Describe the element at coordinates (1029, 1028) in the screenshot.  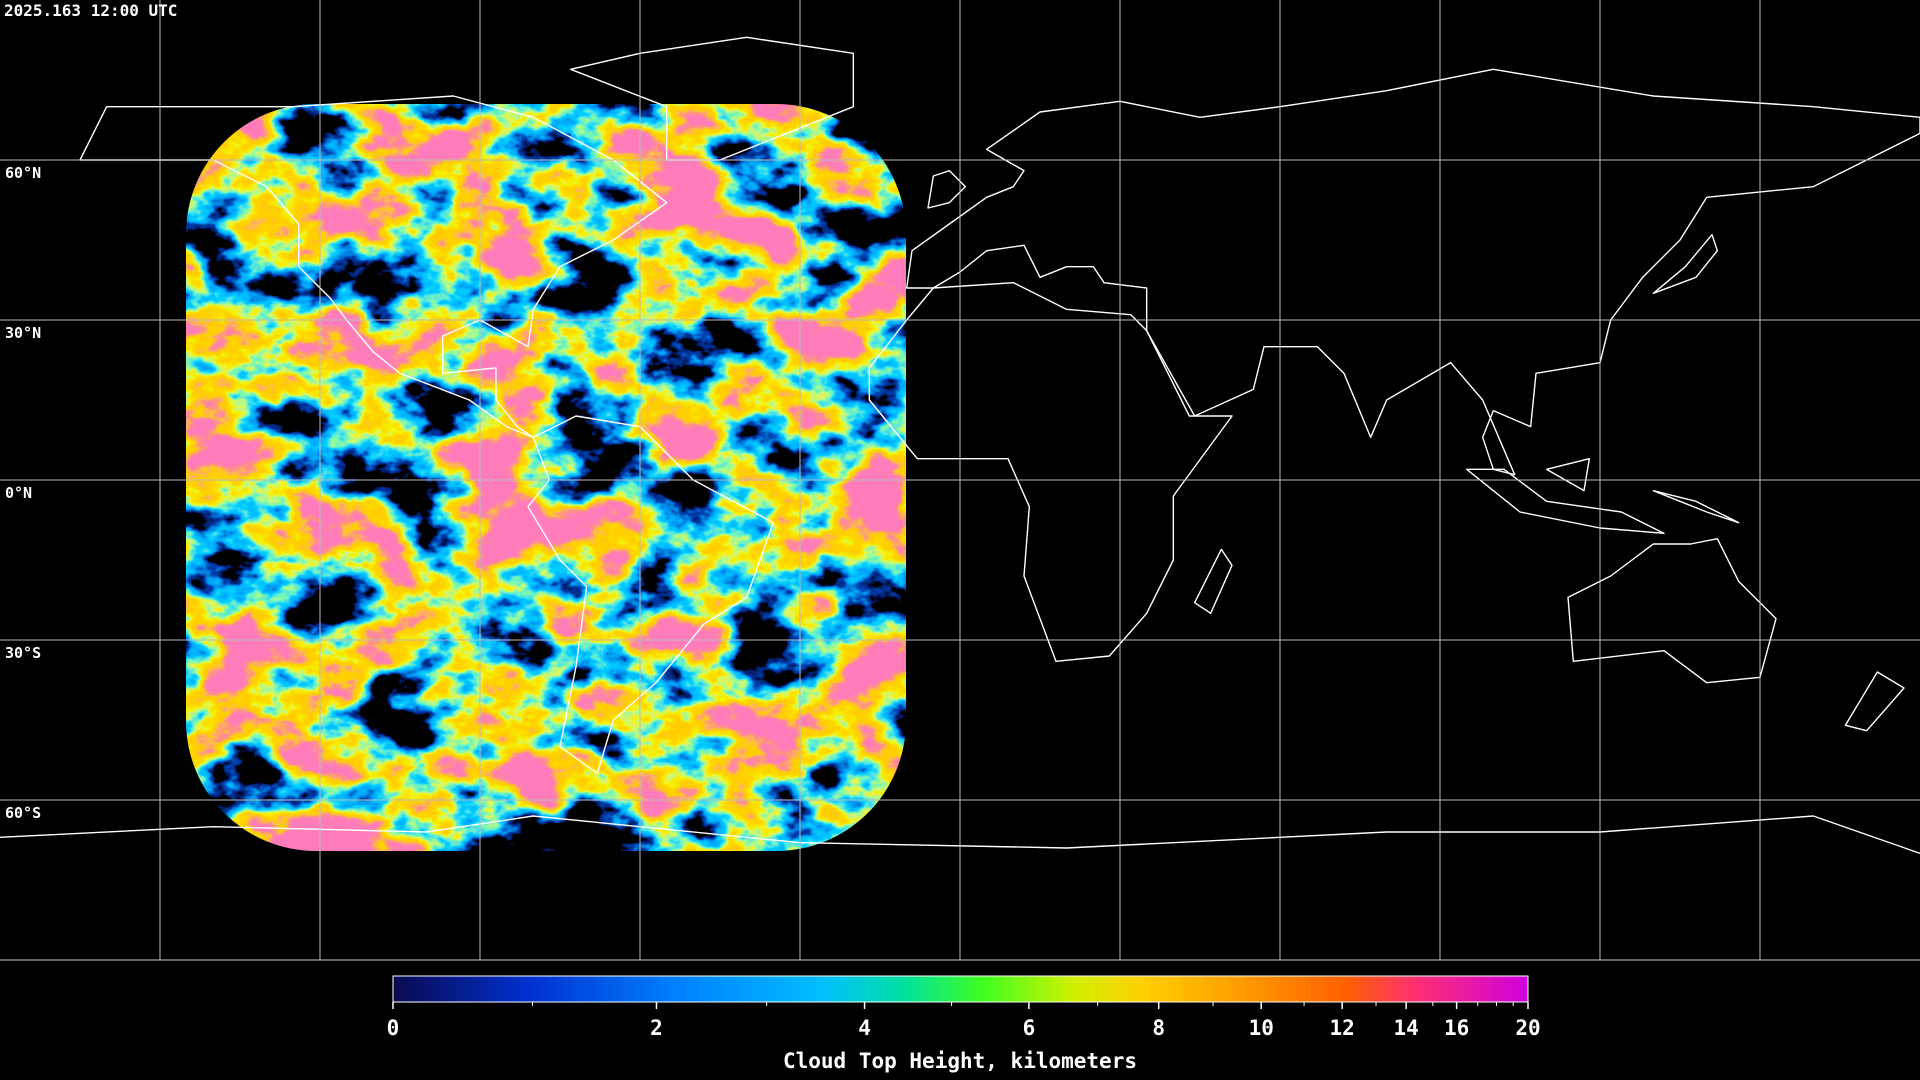
I see `colorbar-tick-label: 6` at that location.